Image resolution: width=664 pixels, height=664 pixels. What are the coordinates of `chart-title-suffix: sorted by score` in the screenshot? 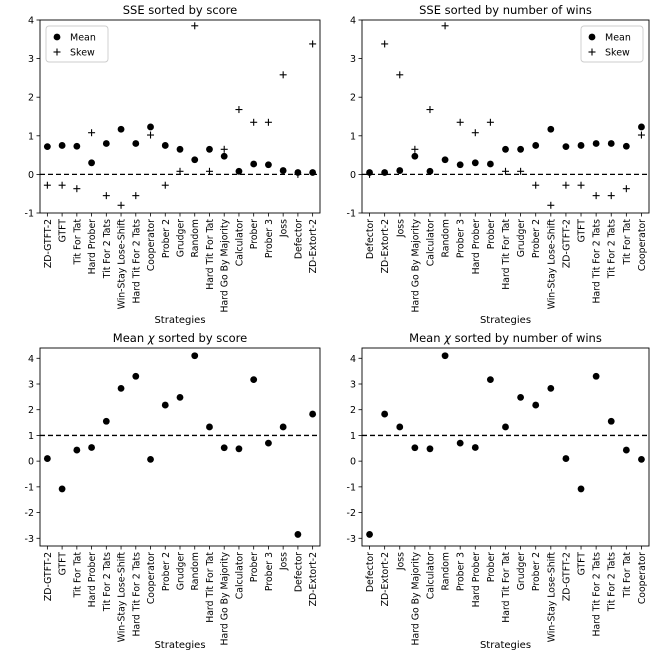 It's located at (201, 338).